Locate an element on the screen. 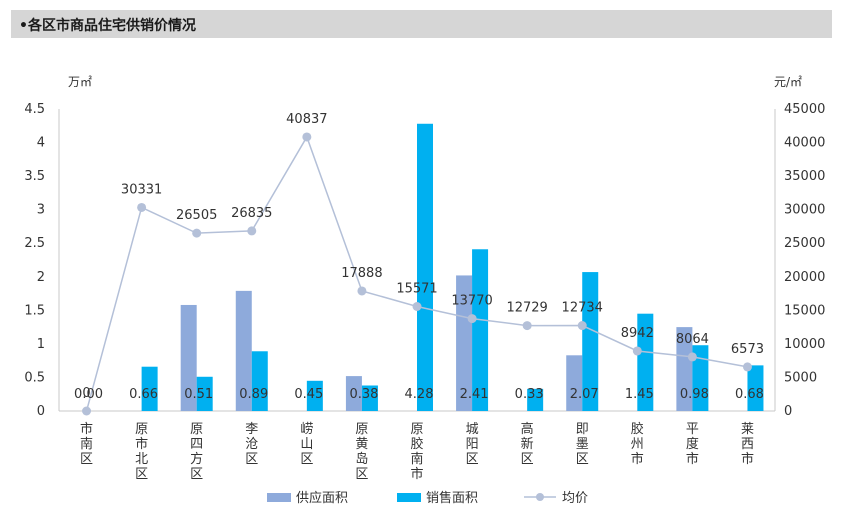  left-axis-ticks: 0 0.5 1 1.5 2 2.5 3 3.5 4 4.5 is located at coordinates (34, 260).